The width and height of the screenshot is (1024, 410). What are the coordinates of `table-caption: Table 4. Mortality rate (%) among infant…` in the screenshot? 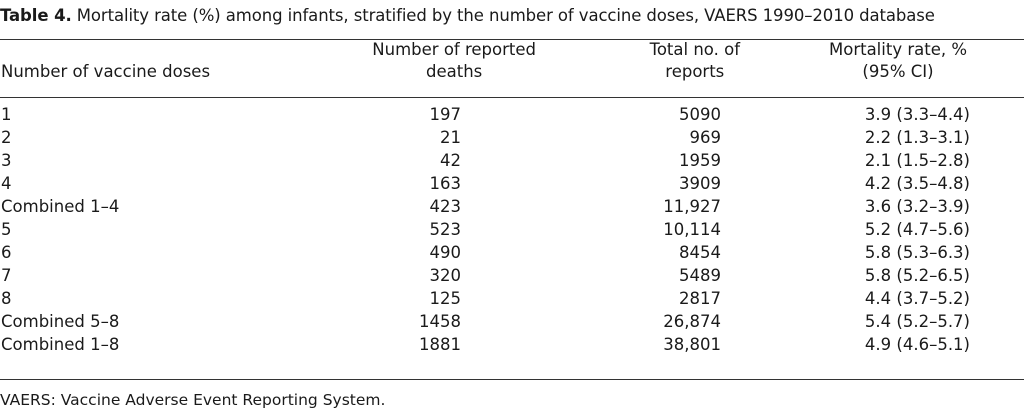 It's located at (467, 16).